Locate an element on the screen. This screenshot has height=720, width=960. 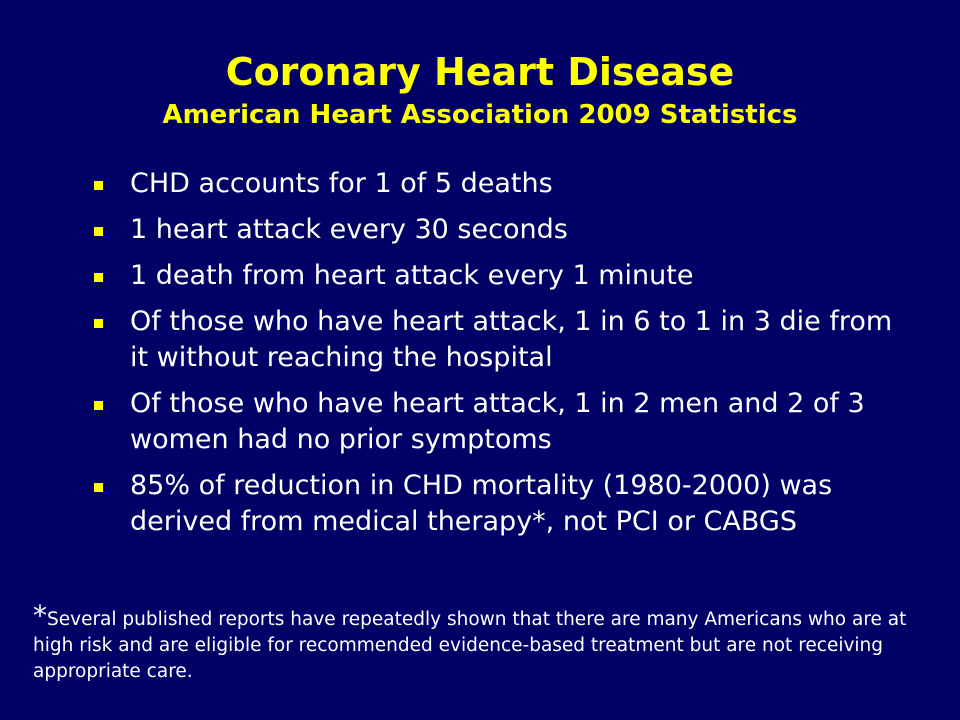
bullet-item: CHD accounts for 1 of 5 deaths is located at coordinates (502, 184).